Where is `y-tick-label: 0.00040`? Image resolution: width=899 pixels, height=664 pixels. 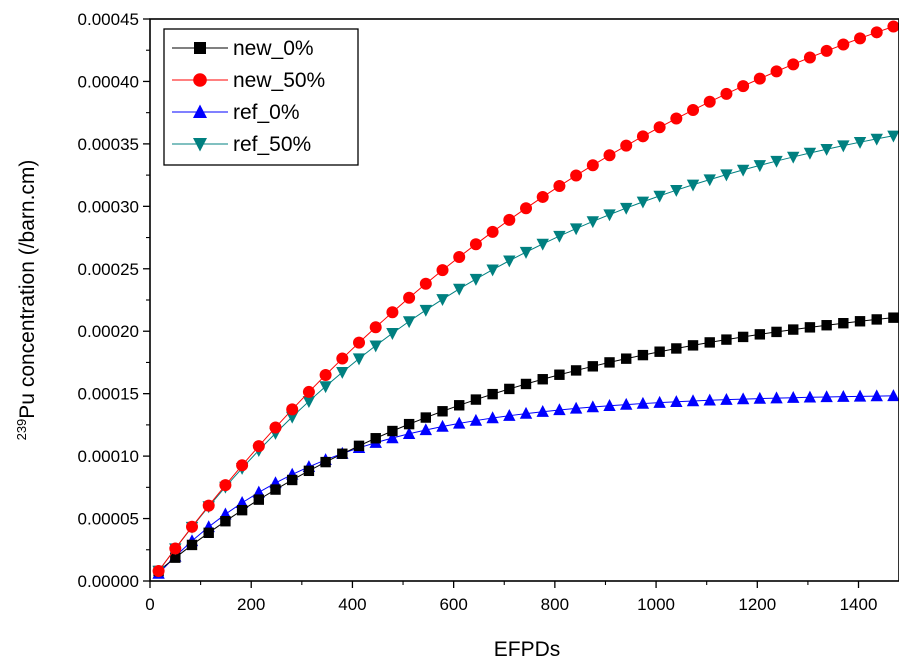 y-tick-label: 0.00040 is located at coordinates (108, 81).